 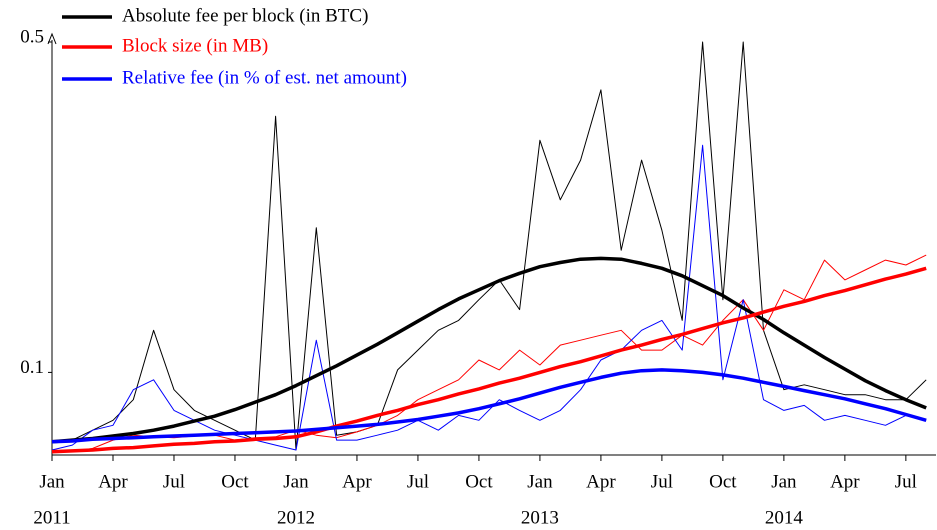 What do you see at coordinates (245, 15) in the screenshot?
I see `legend-label: Absolute fee per block (in BTC)` at bounding box center [245, 15].